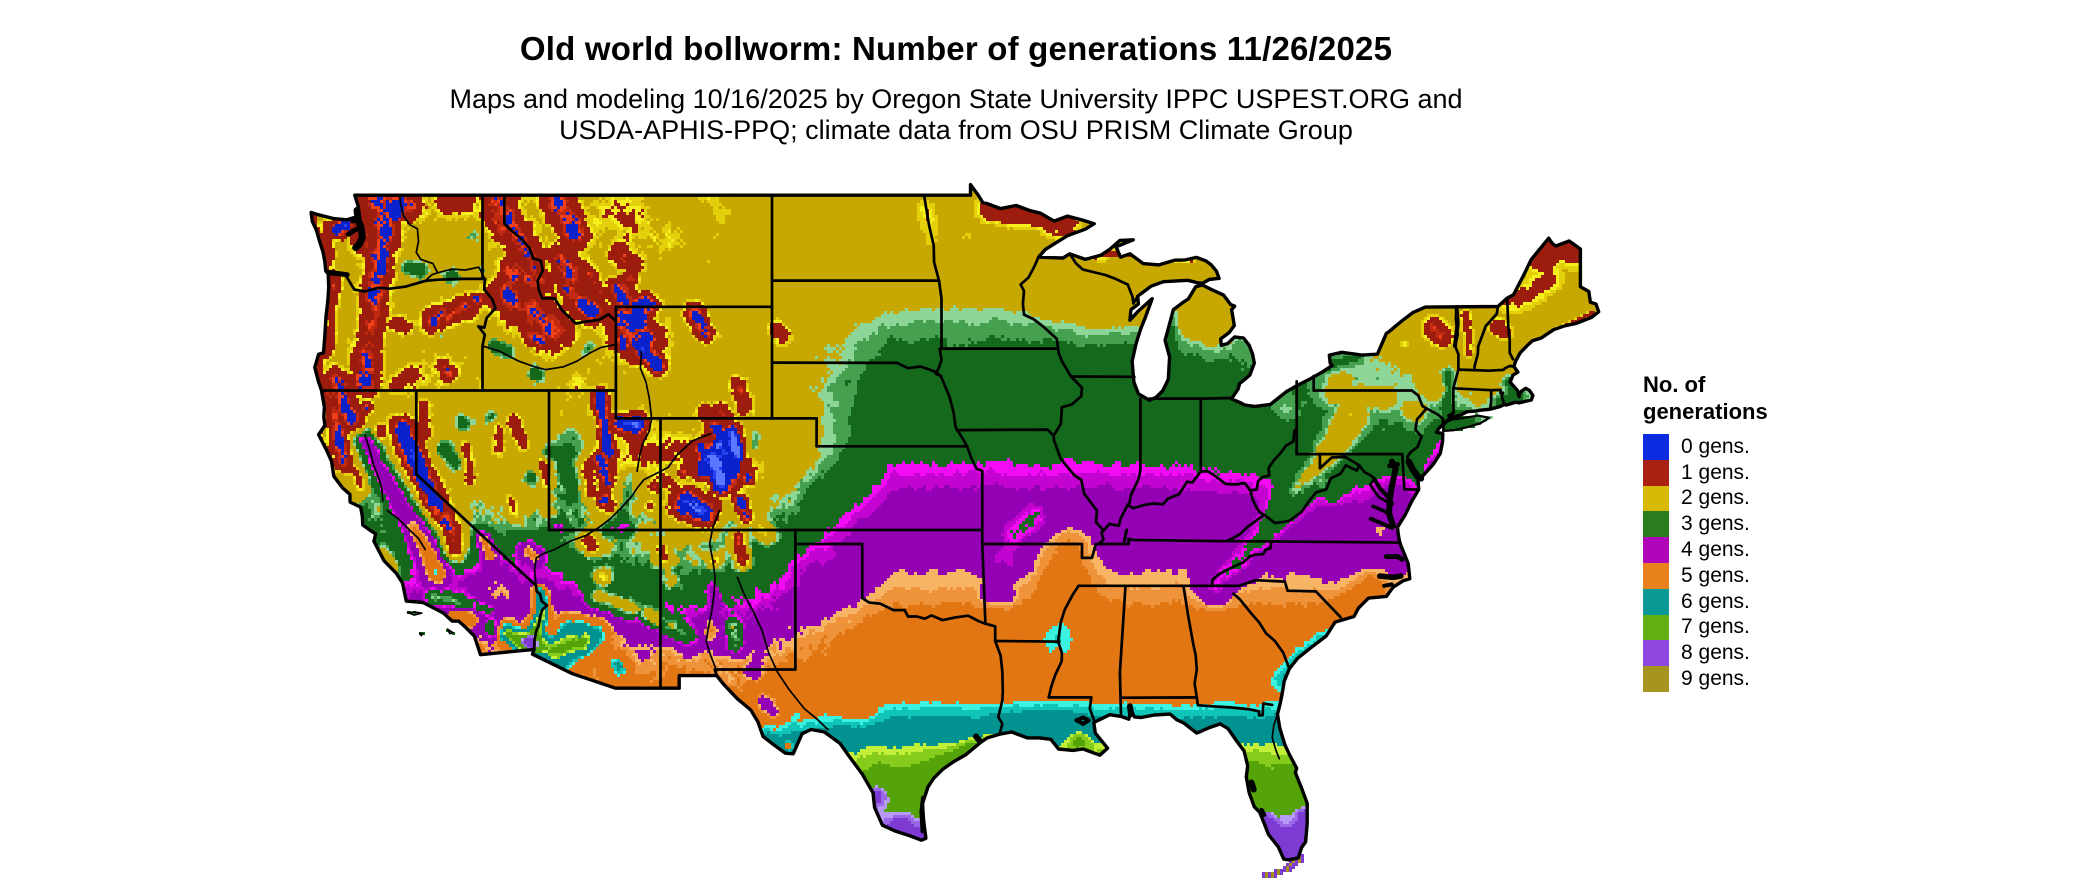 Image resolution: width=2100 pixels, height=892 pixels. Describe the element at coordinates (686, 467) in the screenshot. I see `raster-class-A` at that location.